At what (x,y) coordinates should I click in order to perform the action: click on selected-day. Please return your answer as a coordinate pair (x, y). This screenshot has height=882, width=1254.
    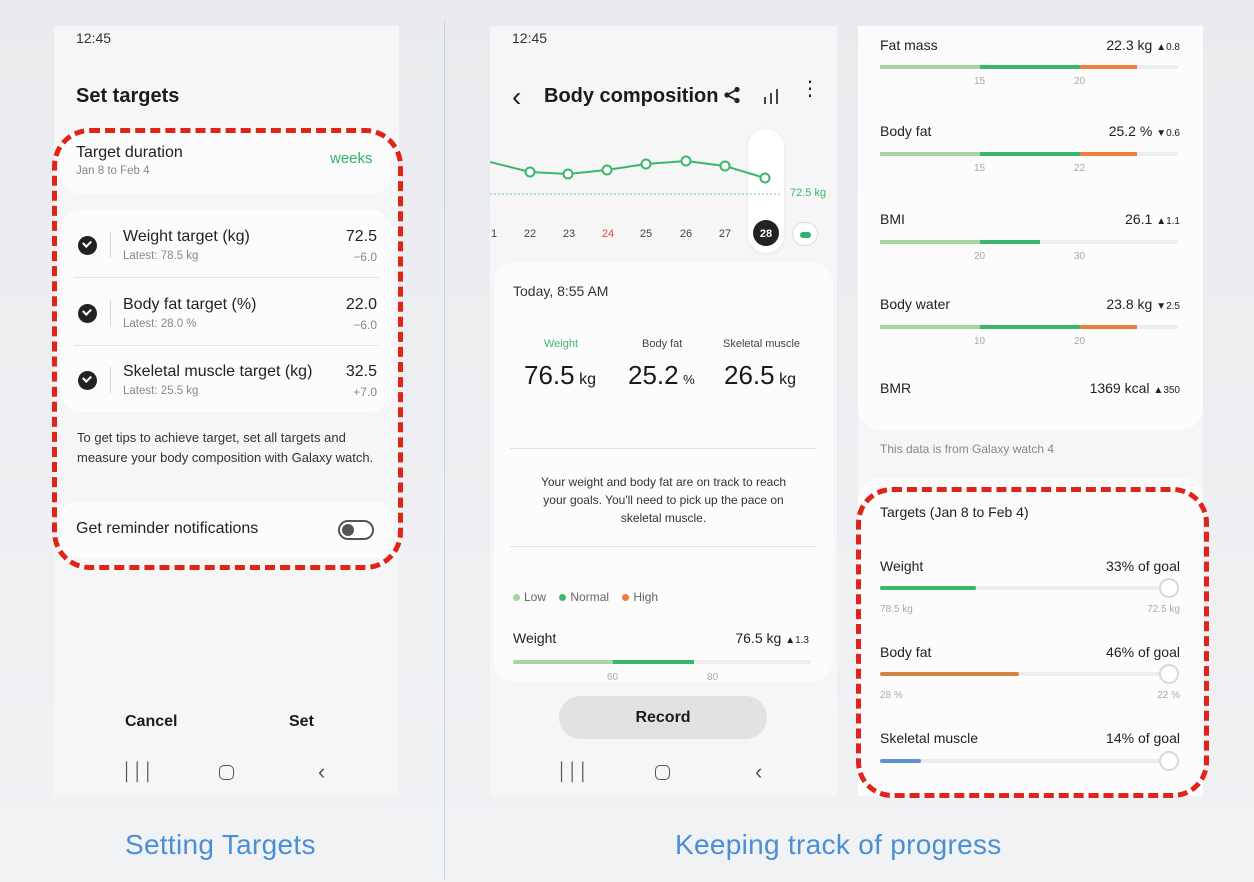
    Looking at the image, I should click on (766, 233).